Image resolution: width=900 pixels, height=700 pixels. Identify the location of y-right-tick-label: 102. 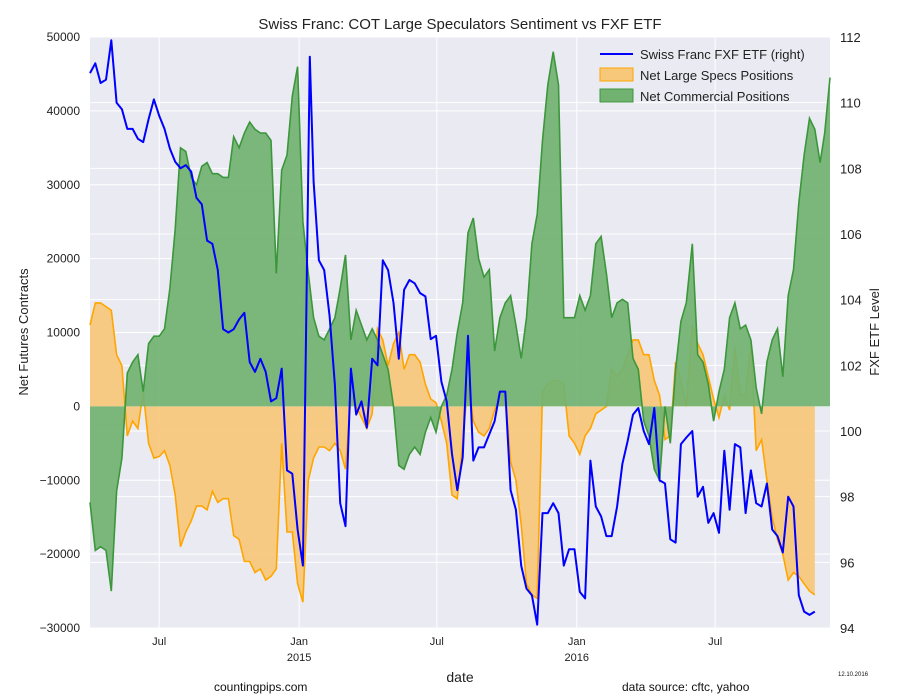
(851, 365).